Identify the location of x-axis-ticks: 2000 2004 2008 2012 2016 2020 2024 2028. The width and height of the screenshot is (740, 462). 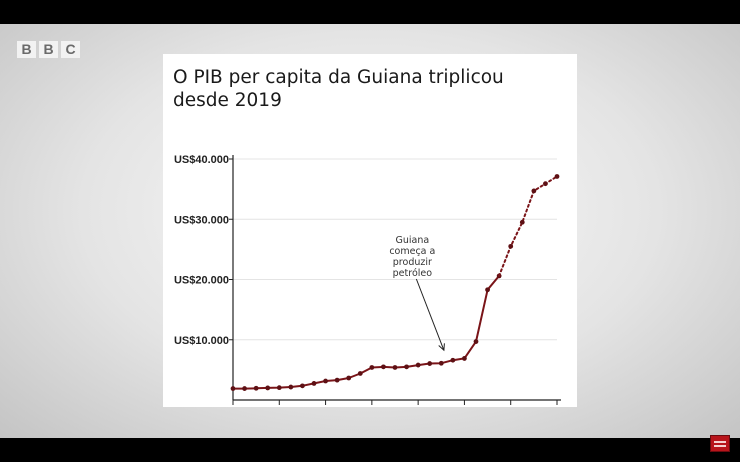
(395, 403).